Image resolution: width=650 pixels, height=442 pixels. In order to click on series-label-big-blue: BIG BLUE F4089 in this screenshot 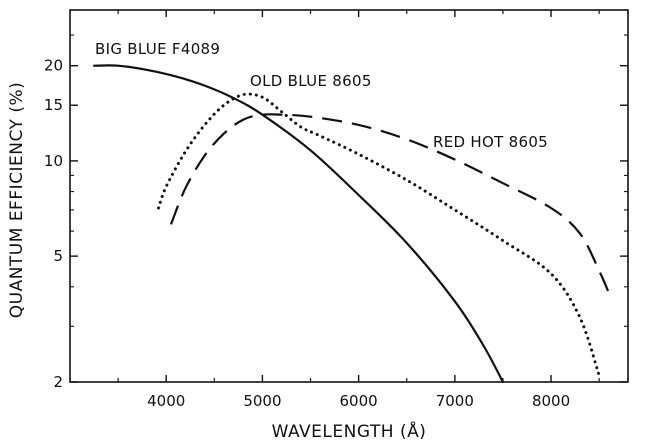, I will do `click(157, 49)`.